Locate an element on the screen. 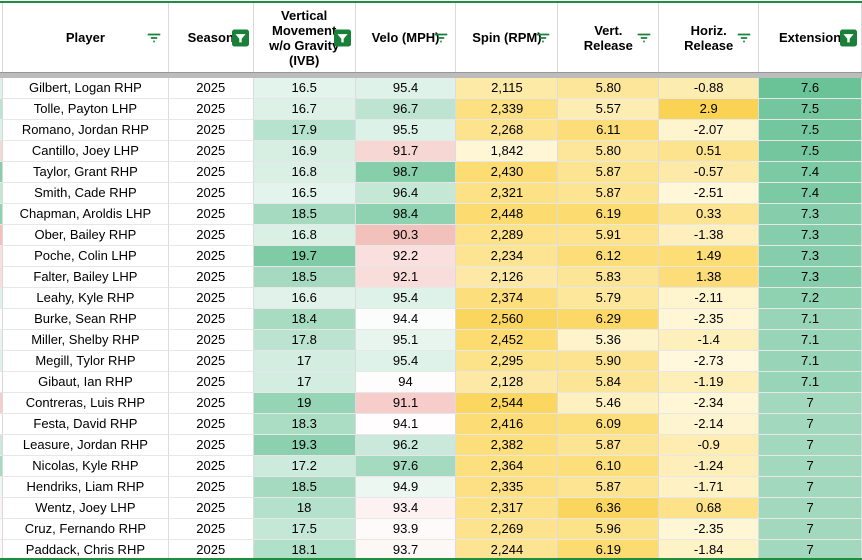 Image resolution: width=862 pixels, height=560 pixels. cell-spin: 2,234 is located at coordinates (507, 256).